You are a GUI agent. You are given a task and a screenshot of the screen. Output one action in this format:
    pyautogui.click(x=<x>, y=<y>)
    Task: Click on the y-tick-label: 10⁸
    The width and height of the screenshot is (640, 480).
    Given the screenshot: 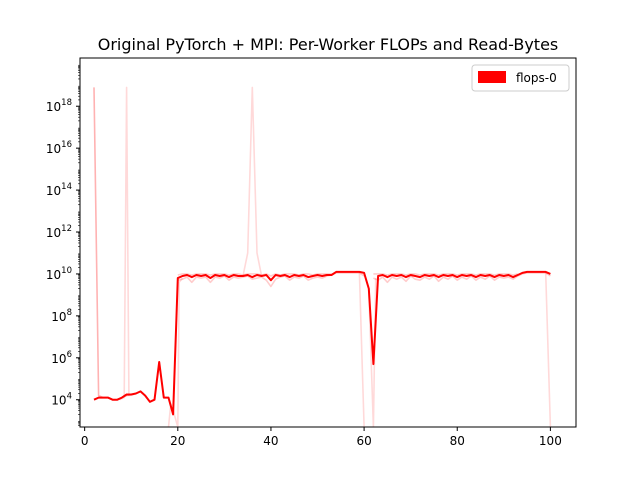 What is the action you would take?
    pyautogui.click(x=61, y=316)
    